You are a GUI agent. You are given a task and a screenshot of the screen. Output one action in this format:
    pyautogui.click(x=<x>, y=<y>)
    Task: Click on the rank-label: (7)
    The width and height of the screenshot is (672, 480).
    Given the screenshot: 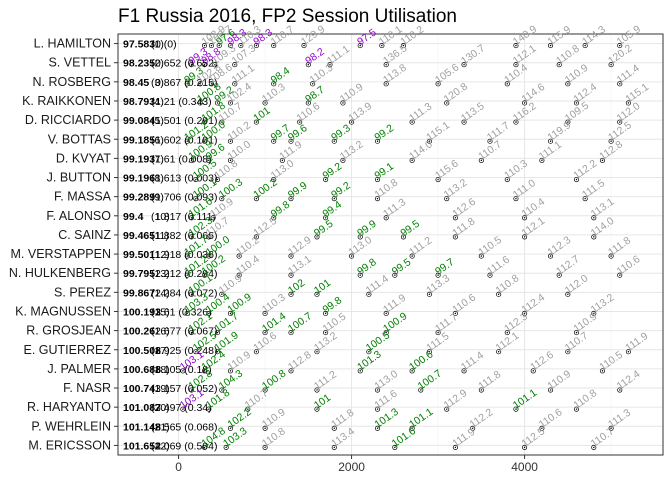 What is the action you would take?
    pyautogui.click(x=157, y=159)
    